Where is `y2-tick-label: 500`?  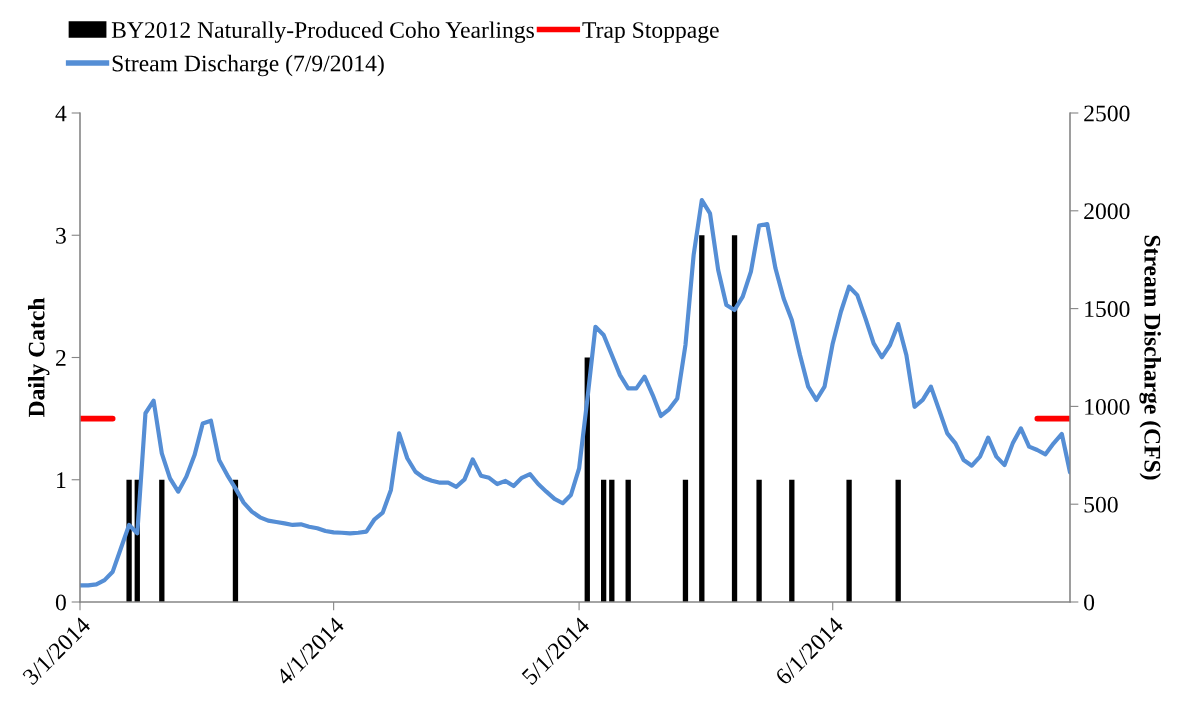 y2-tick-label: 500 is located at coordinates (1101, 504).